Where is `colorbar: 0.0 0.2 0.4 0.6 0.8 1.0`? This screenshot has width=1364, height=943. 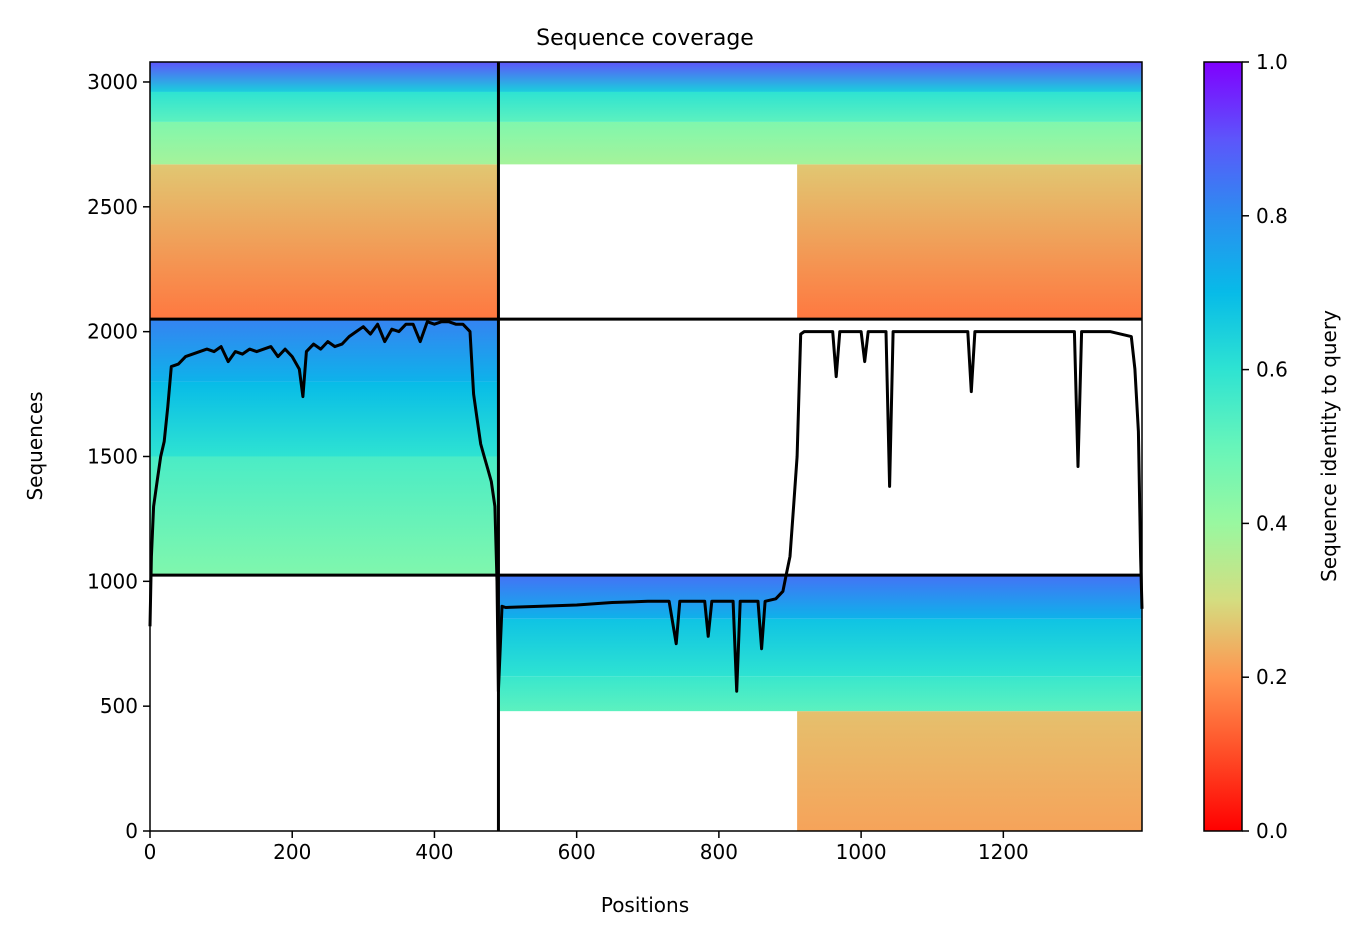 colorbar: 0.0 0.2 0.4 0.6 0.8 1.0 is located at coordinates (1245, 446).